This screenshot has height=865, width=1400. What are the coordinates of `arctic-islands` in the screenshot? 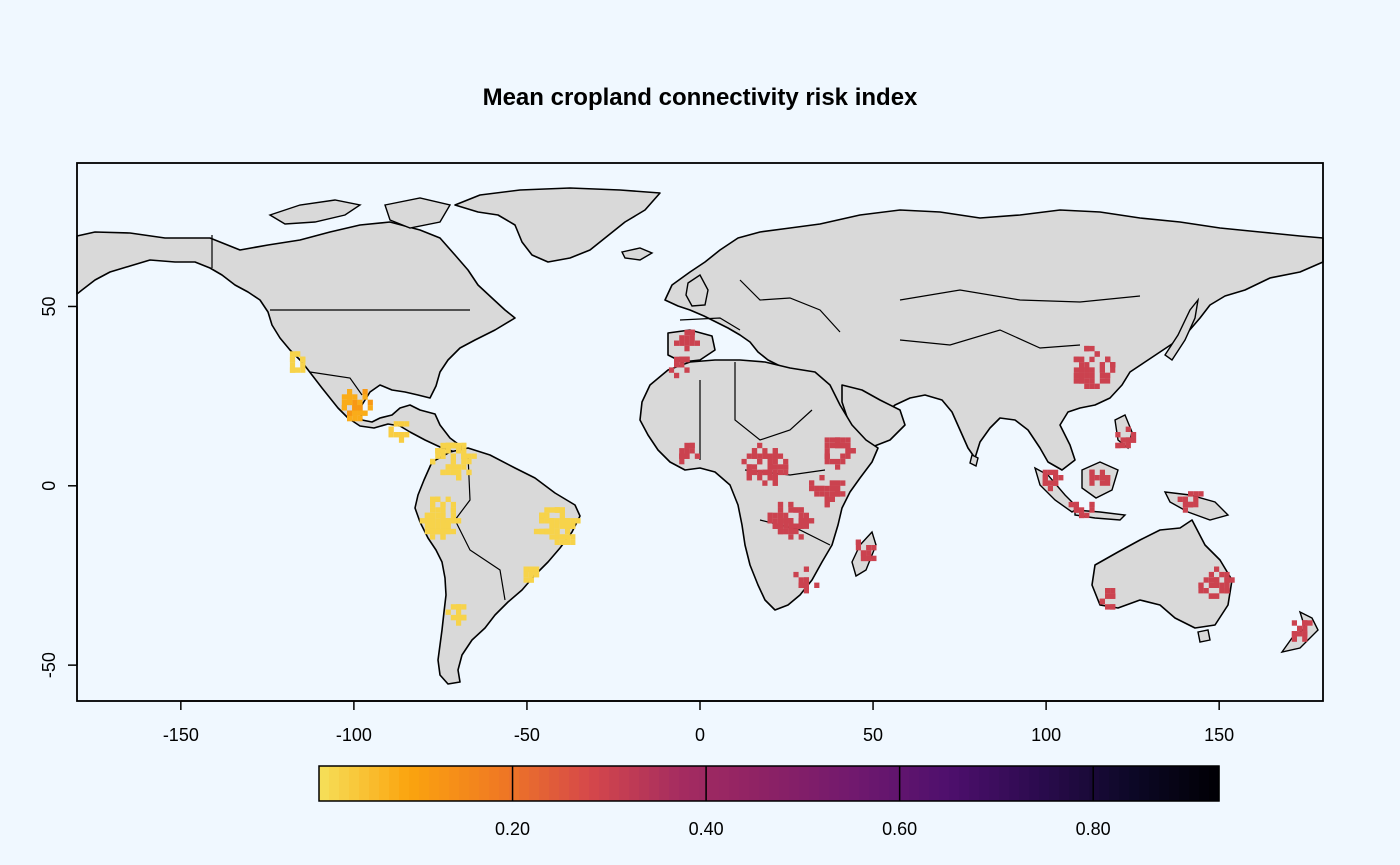 It's located at (315, 212).